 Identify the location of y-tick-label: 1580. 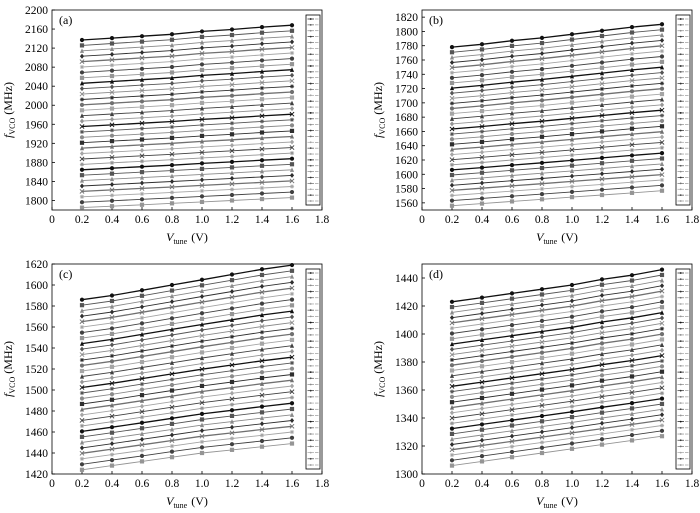
(406, 190).